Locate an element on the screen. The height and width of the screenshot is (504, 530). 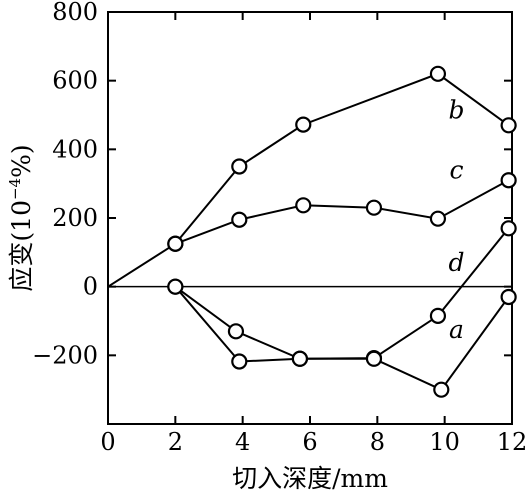
x-tick-label: 4 is located at coordinates (242, 442).